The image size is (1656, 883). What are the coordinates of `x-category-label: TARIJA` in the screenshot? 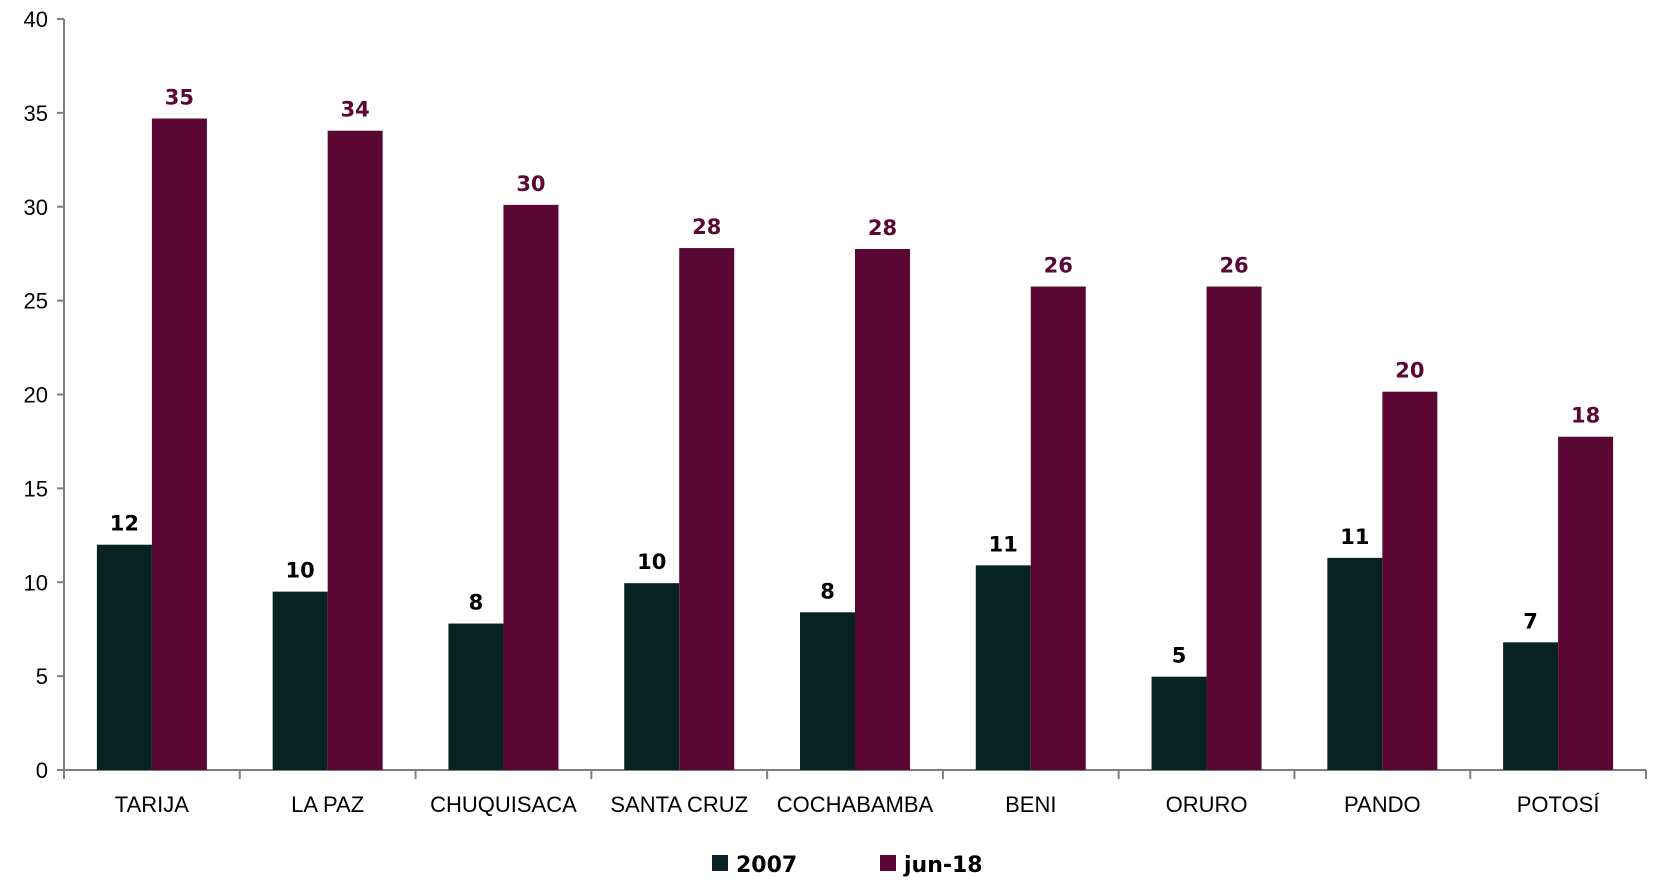 It's located at (152, 804).